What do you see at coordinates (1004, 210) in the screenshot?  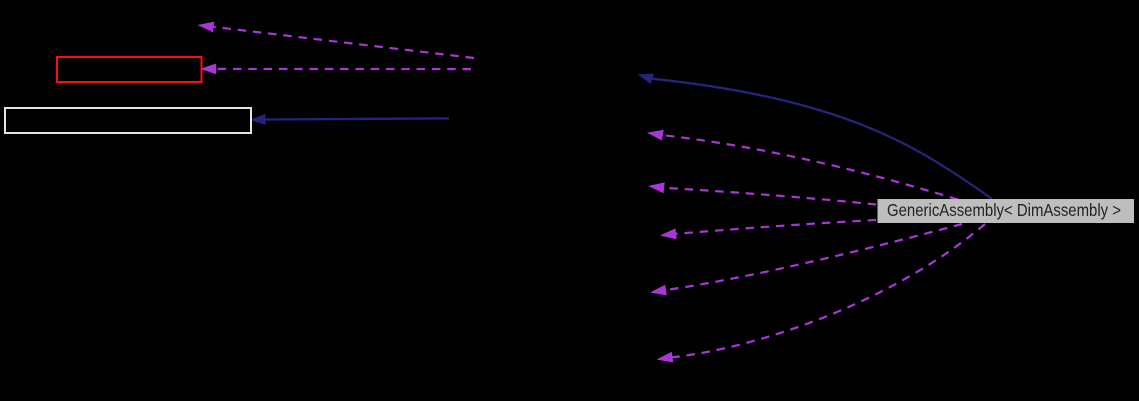 I see `svg-text: GenericAssembly< DimAssembly >` at bounding box center [1004, 210].